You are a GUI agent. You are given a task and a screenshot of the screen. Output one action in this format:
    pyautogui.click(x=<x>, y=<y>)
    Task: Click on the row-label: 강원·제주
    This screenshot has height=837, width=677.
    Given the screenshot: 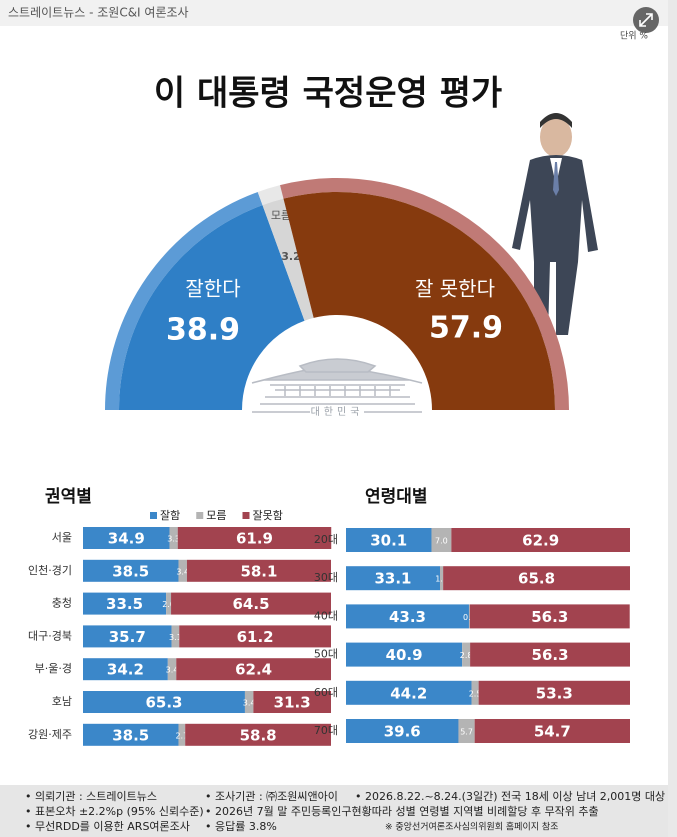 What is the action you would take?
    pyautogui.click(x=50, y=734)
    